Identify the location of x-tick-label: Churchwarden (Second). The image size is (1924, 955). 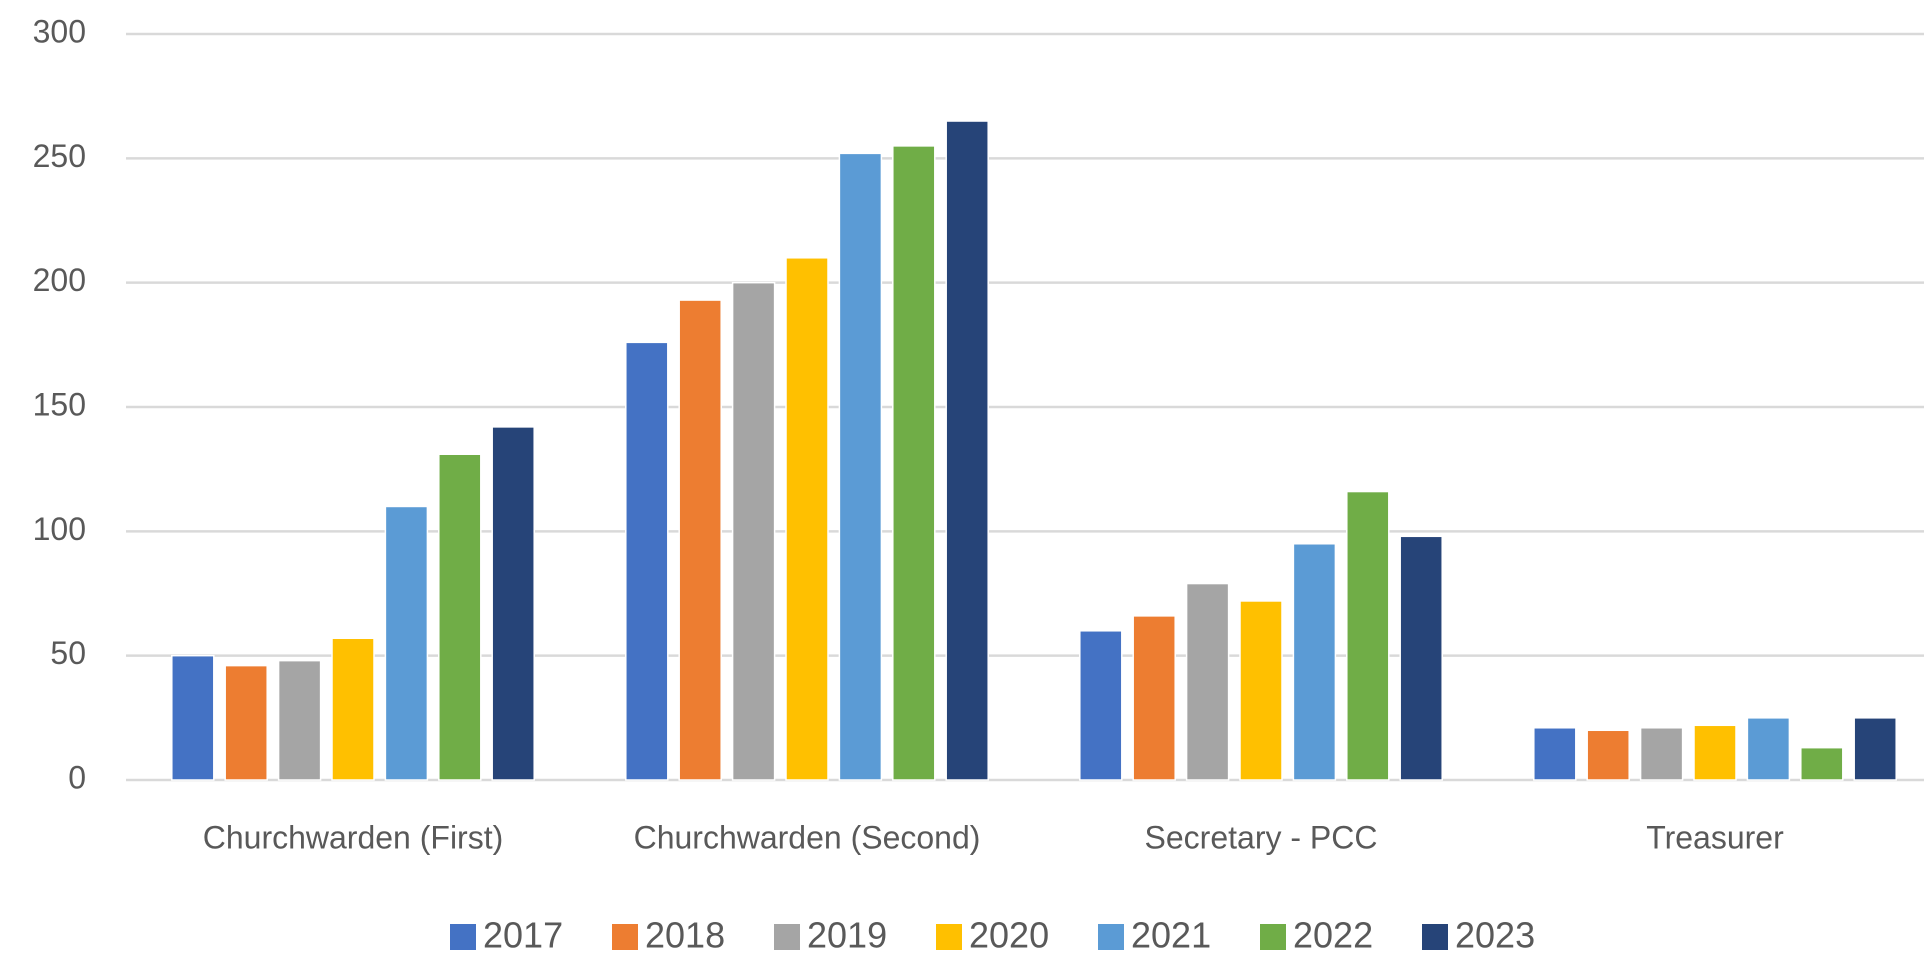
(807, 837).